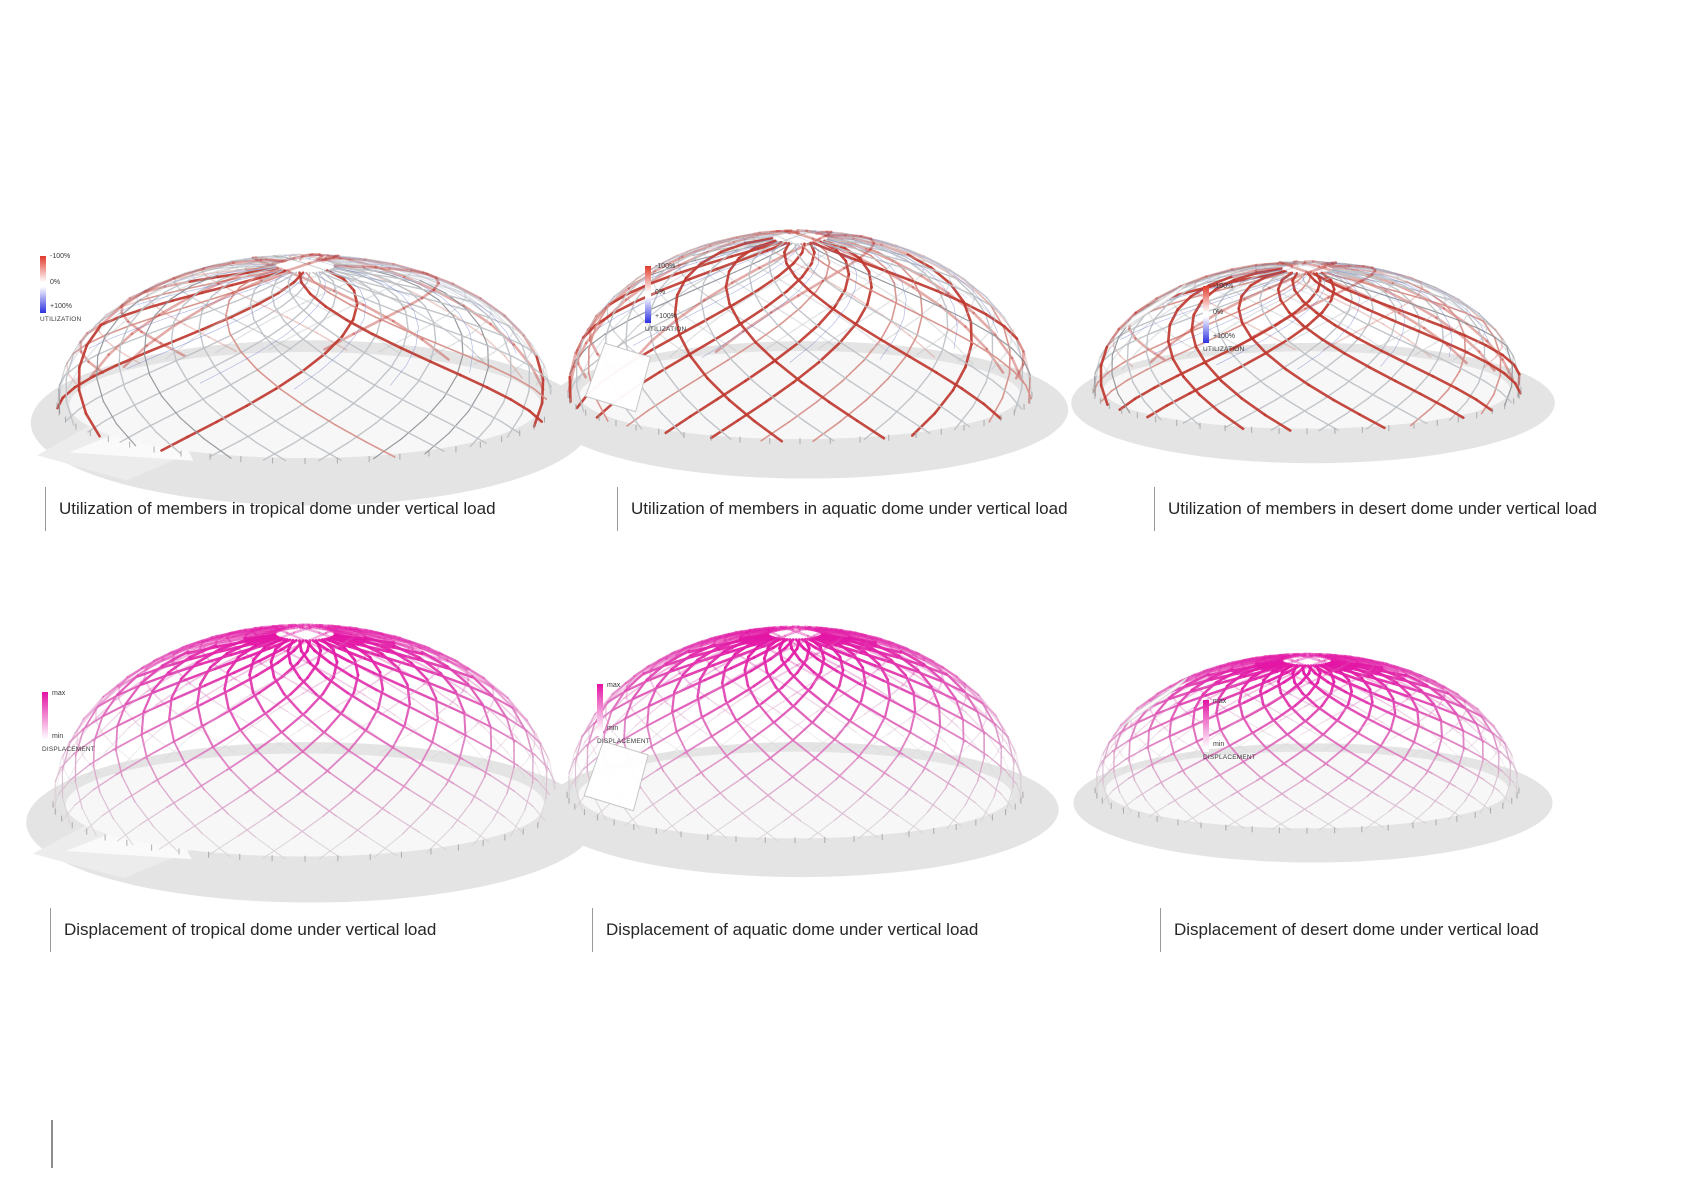 Image resolution: width=1697 pixels, height=1200 pixels. I want to click on dome-render-displacement-tropical, so click(311, 763).